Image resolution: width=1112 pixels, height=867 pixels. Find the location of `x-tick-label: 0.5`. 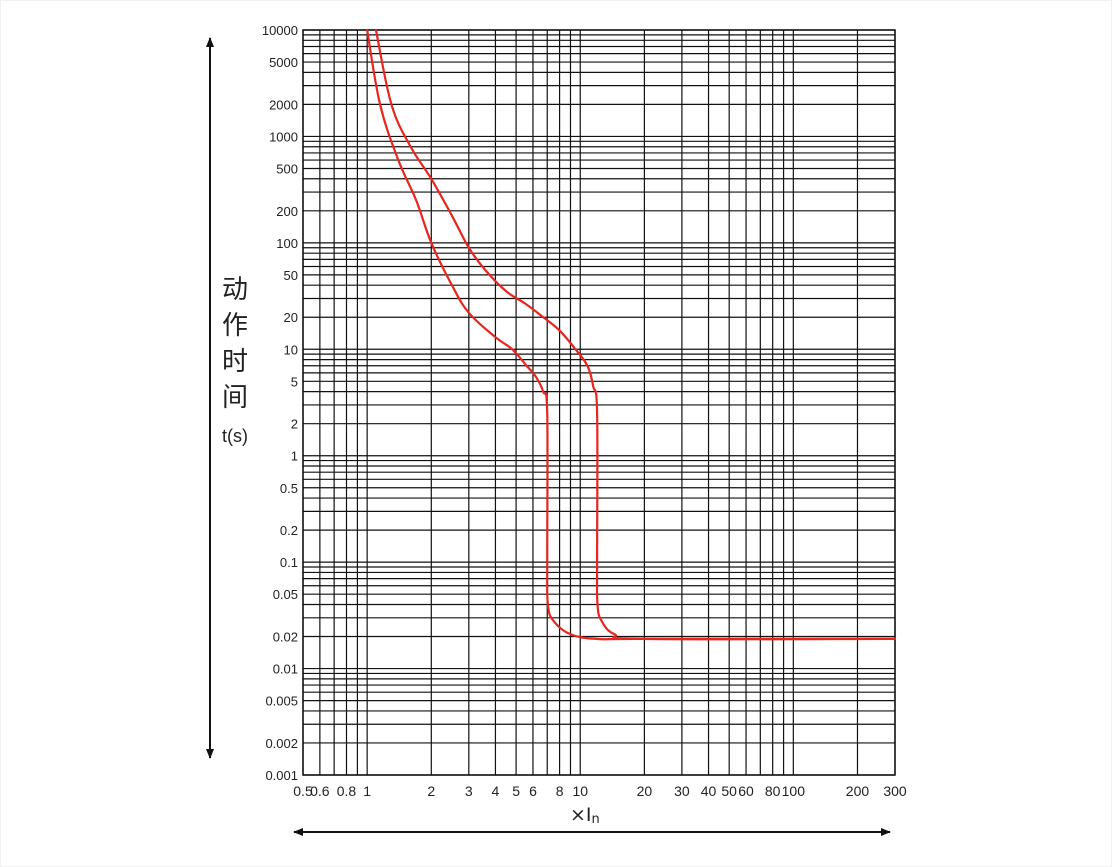

x-tick-label: 0.5 is located at coordinates (303, 791).